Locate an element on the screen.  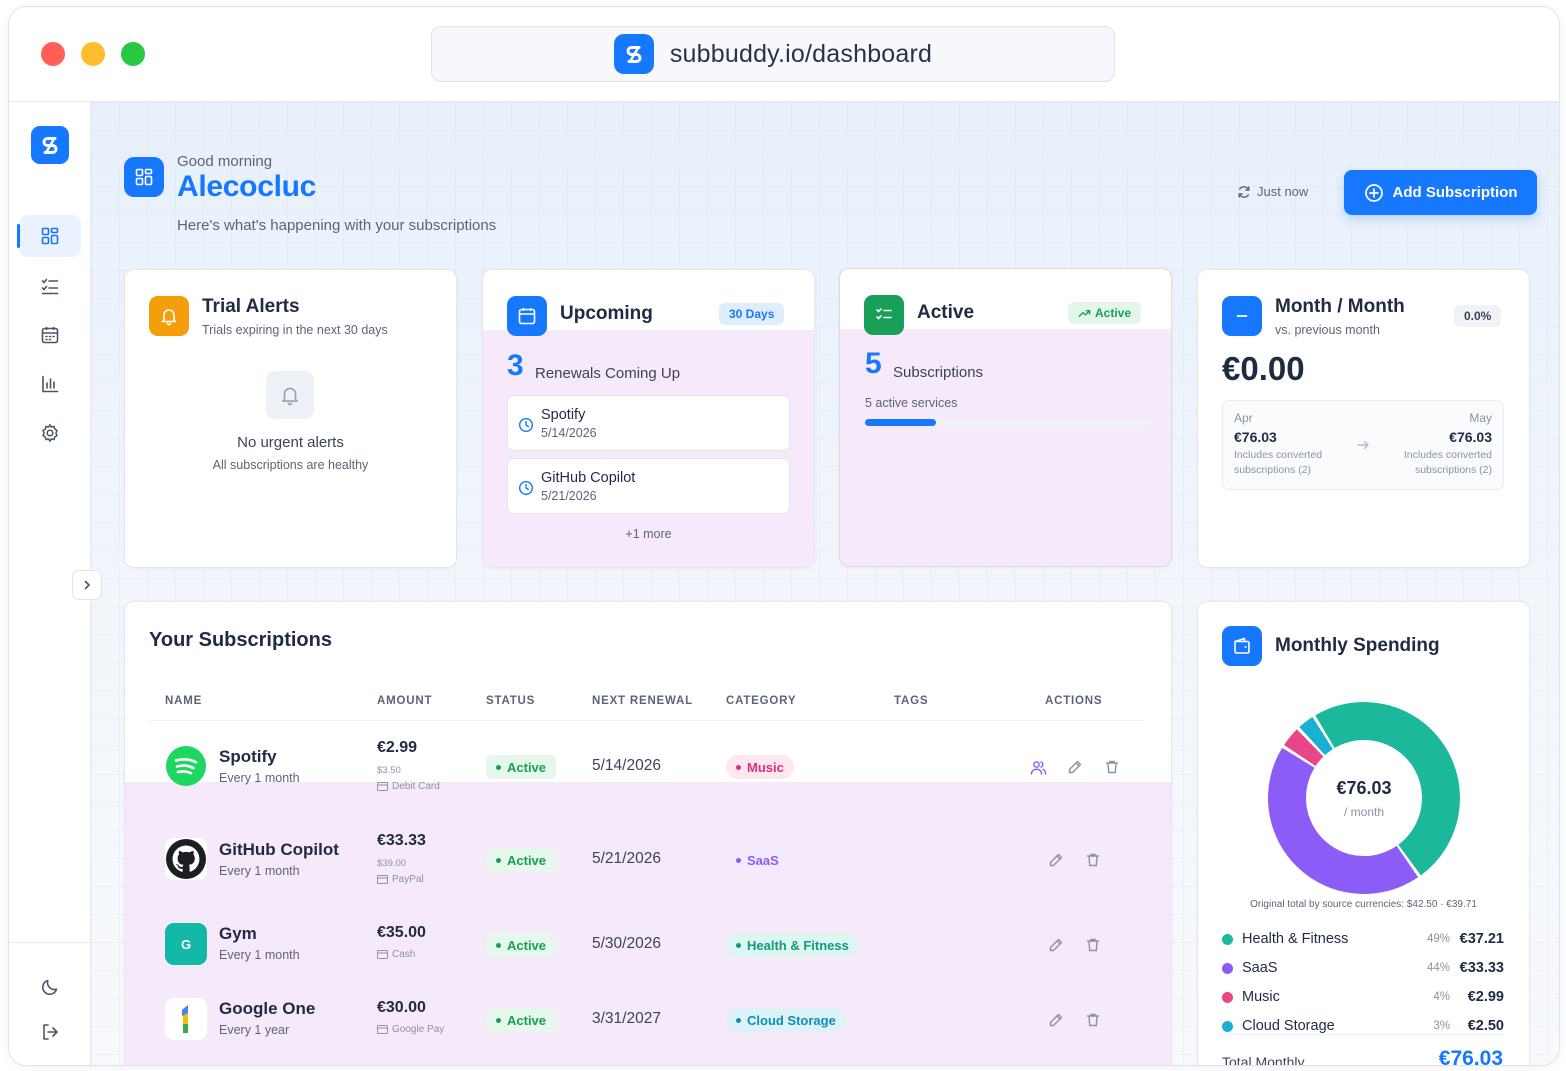
active-count: 5 is located at coordinates (873, 363).